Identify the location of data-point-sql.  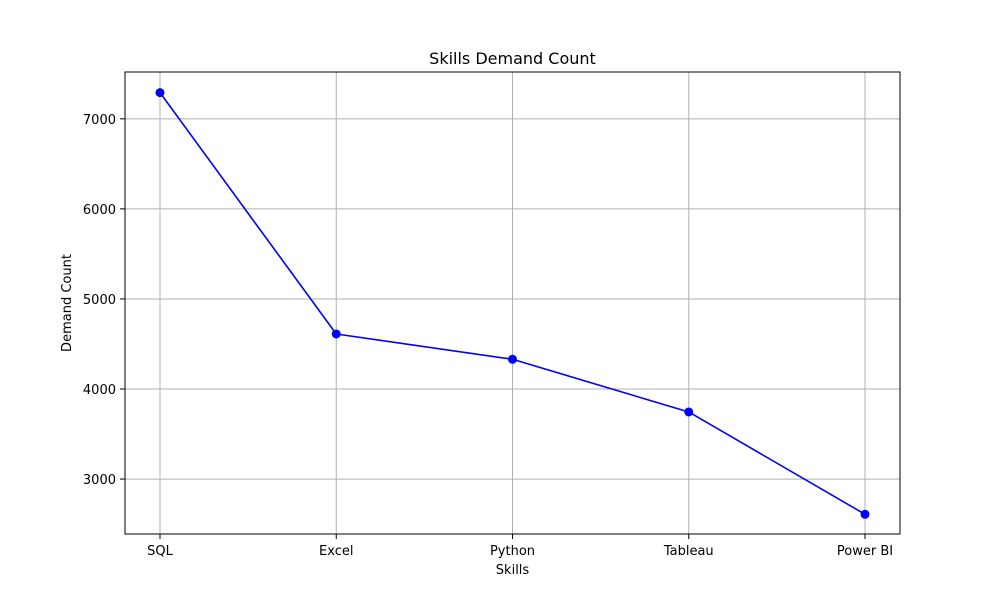
(160, 93).